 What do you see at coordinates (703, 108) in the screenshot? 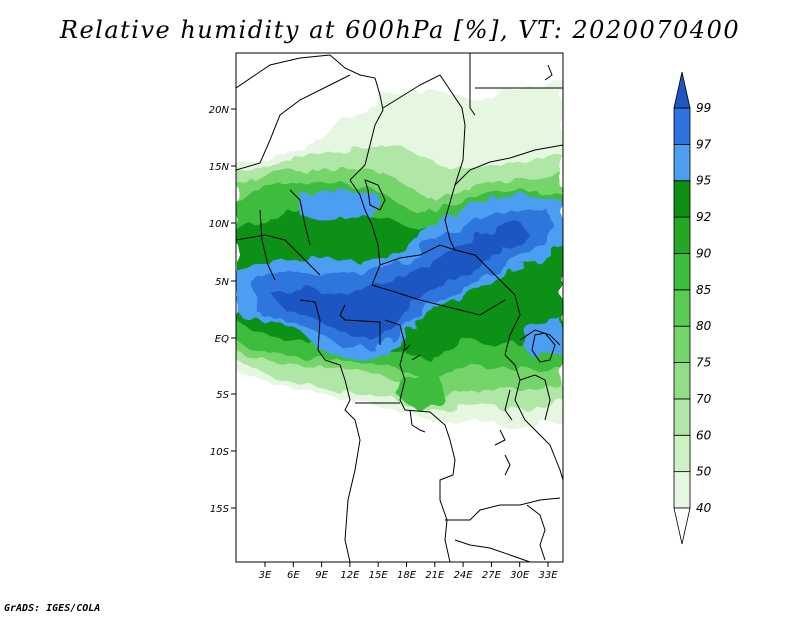
I see `colorbar-label: 99` at bounding box center [703, 108].